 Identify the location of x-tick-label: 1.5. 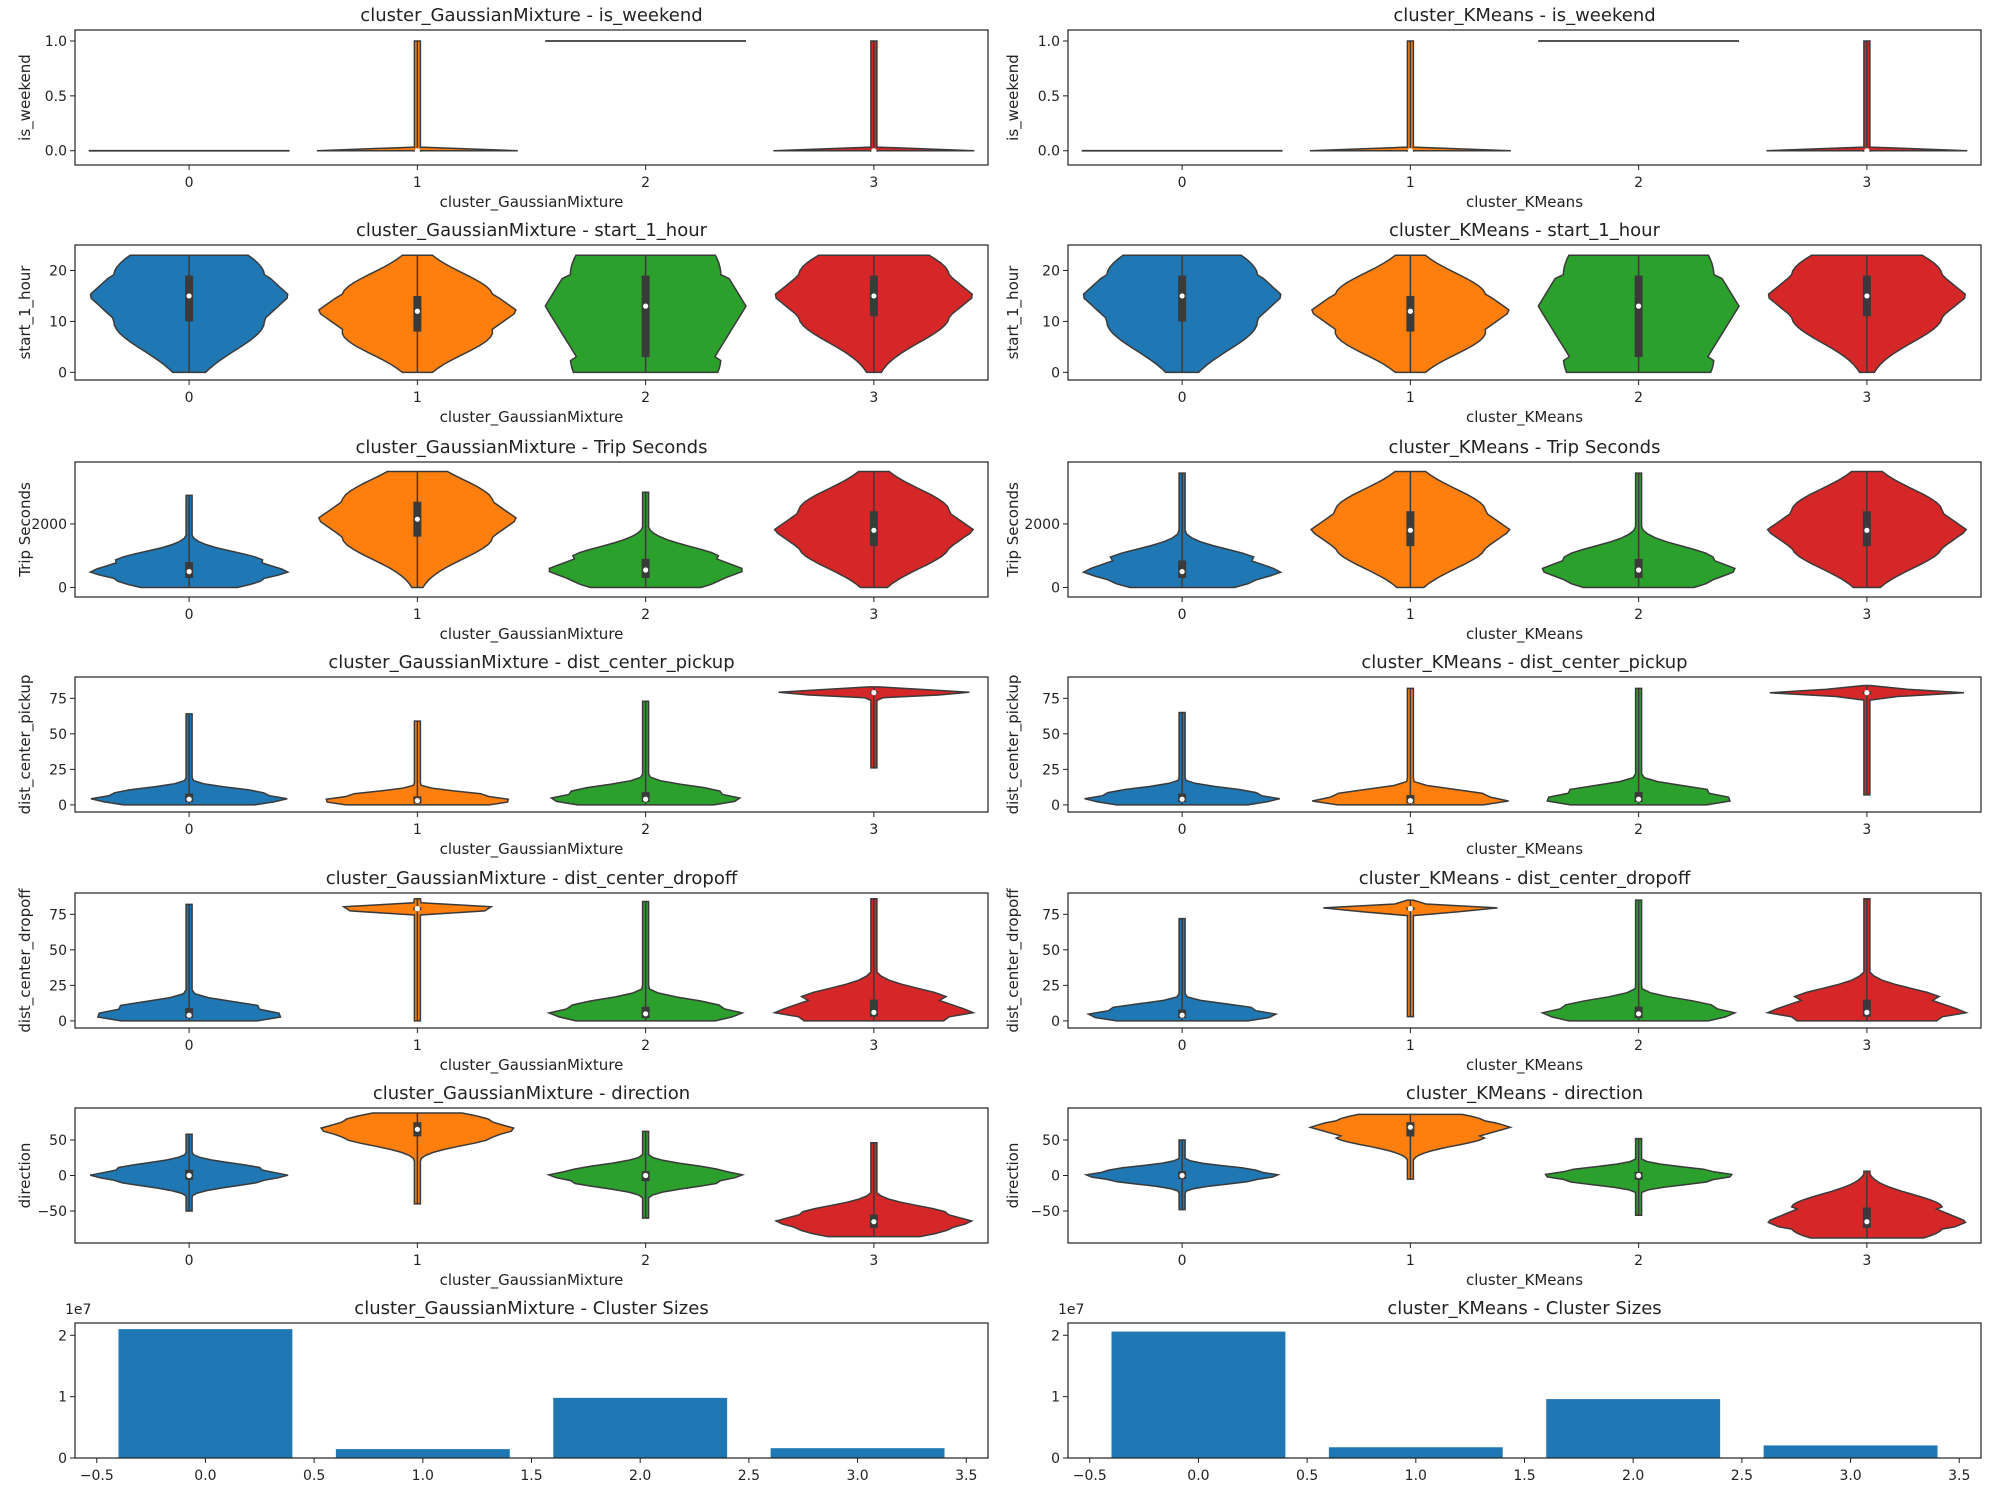
(1524, 1476).